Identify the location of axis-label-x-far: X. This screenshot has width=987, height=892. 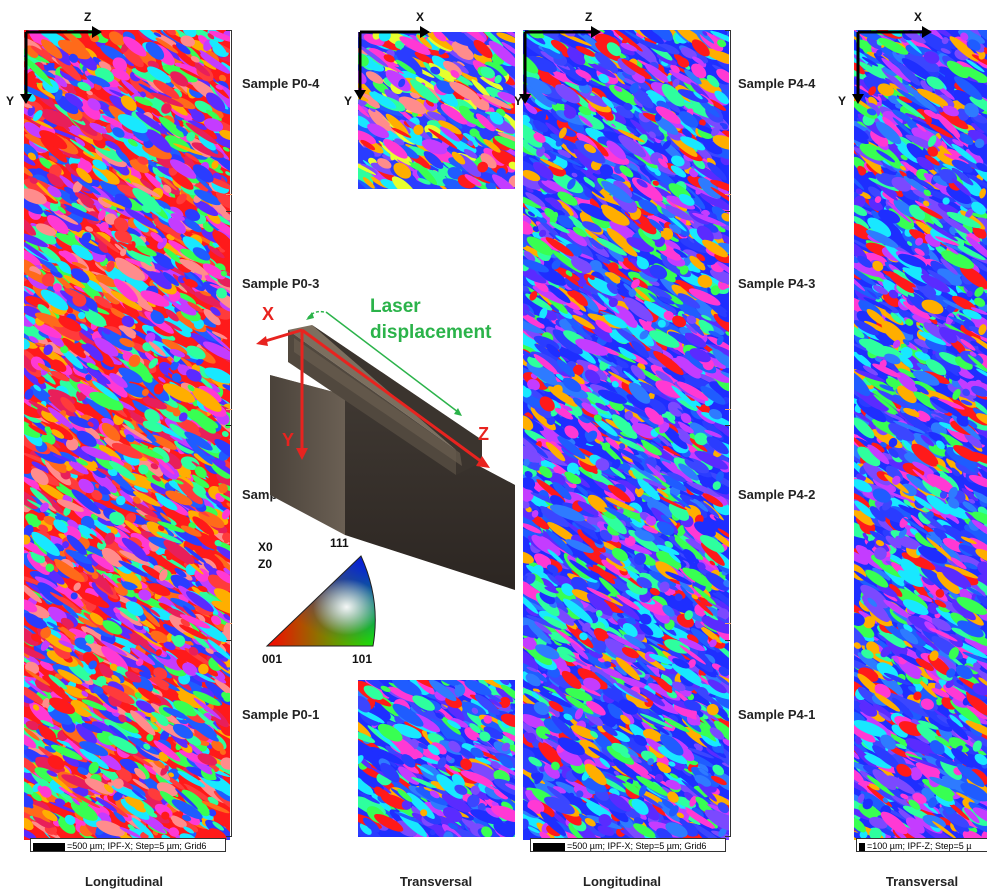
(918, 17).